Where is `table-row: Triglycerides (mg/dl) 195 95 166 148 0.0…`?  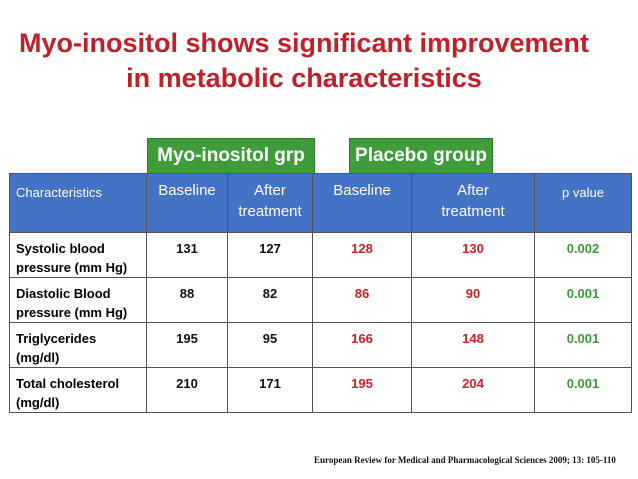 table-row: Triglycerides (mg/dl) 195 95 166 148 0.0… is located at coordinates (320, 345).